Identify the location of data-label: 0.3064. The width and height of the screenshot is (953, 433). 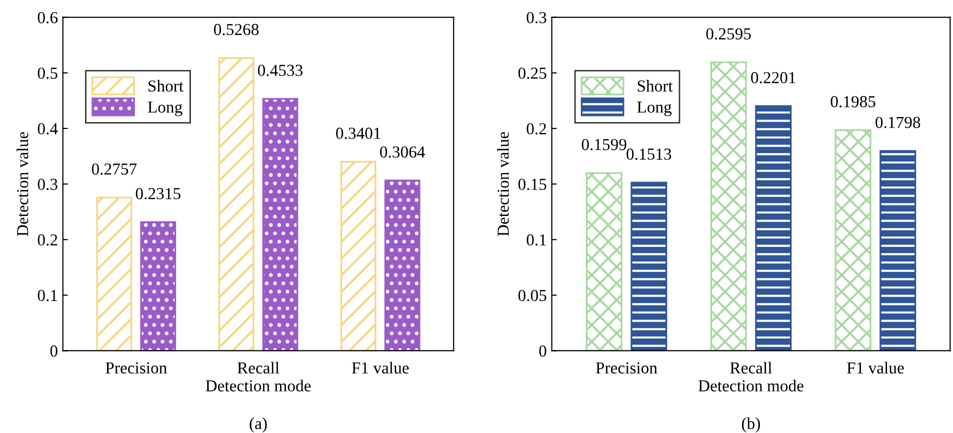
(402, 152).